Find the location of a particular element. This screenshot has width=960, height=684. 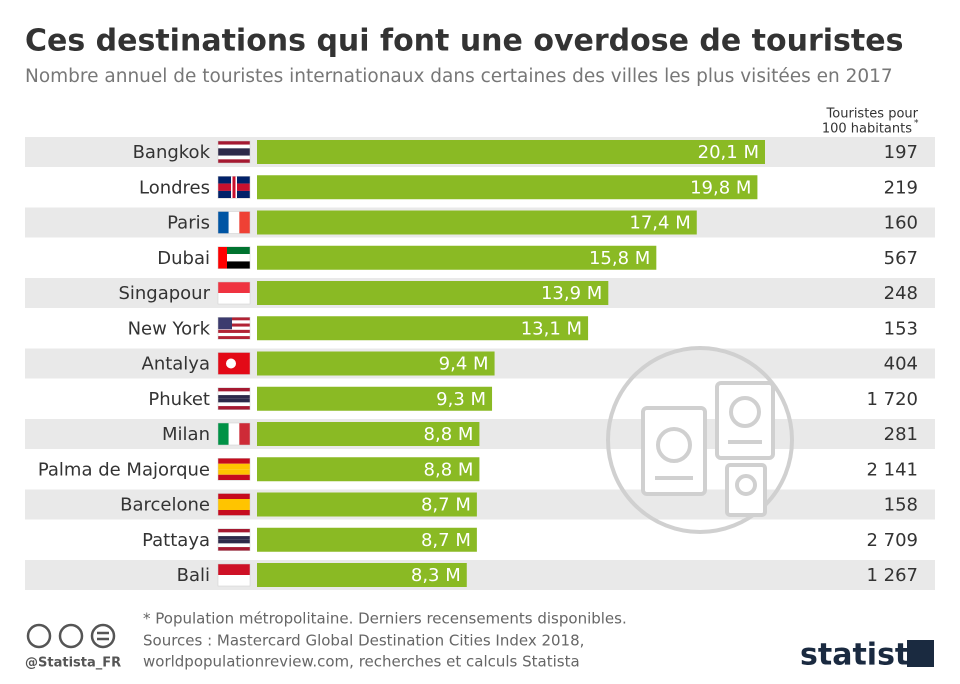

value-label: 13,1 M is located at coordinates (551, 328).